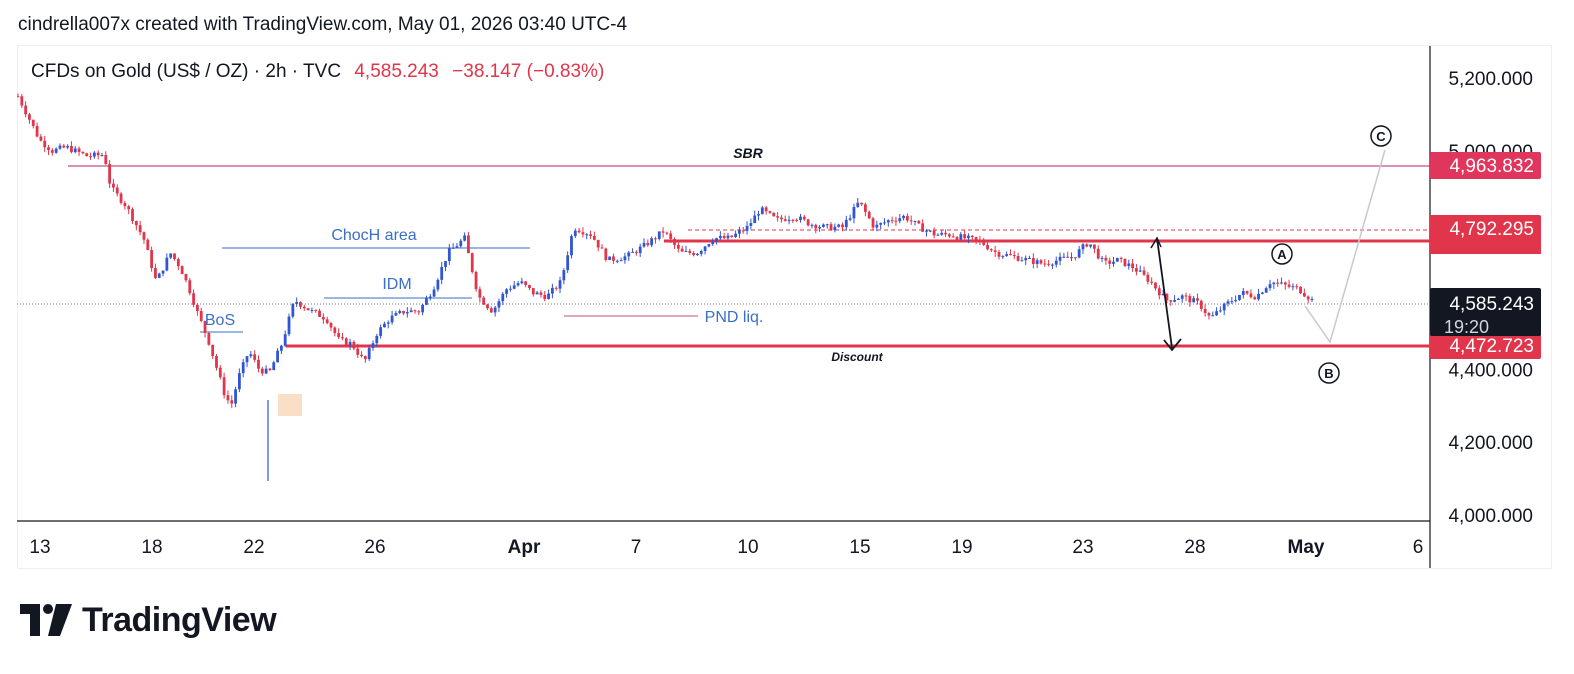 This screenshot has width=1574, height=674. What do you see at coordinates (1194, 547) in the screenshot?
I see `x-tick-label: 28` at bounding box center [1194, 547].